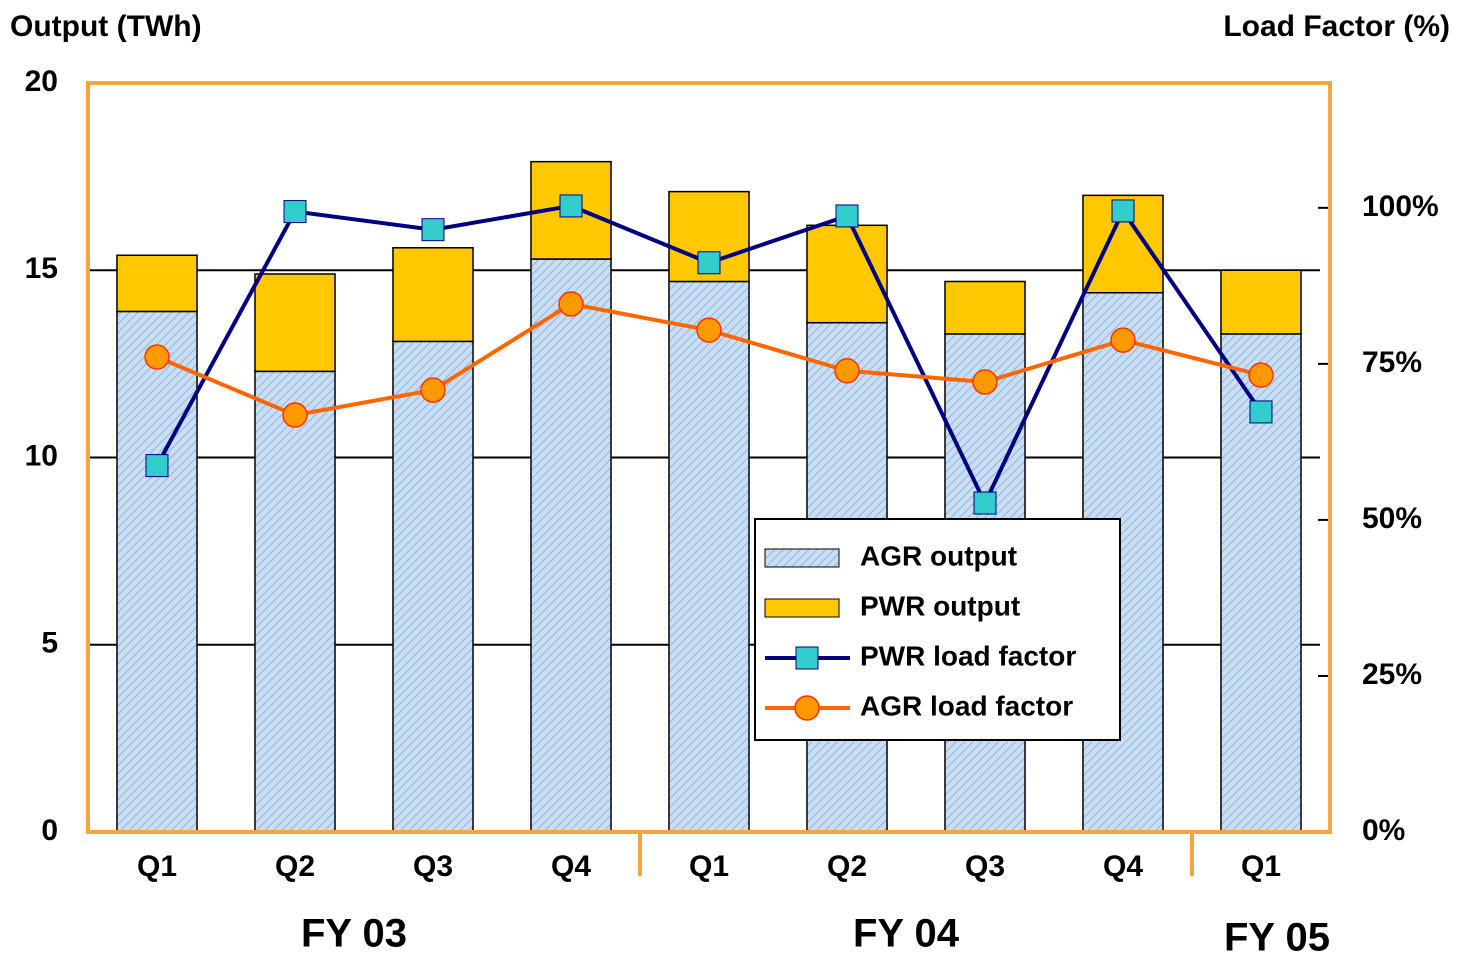 This screenshot has width=1462, height=960. Describe the element at coordinates (968, 655) in the screenshot. I see `legend-label: PWR load factor` at that location.